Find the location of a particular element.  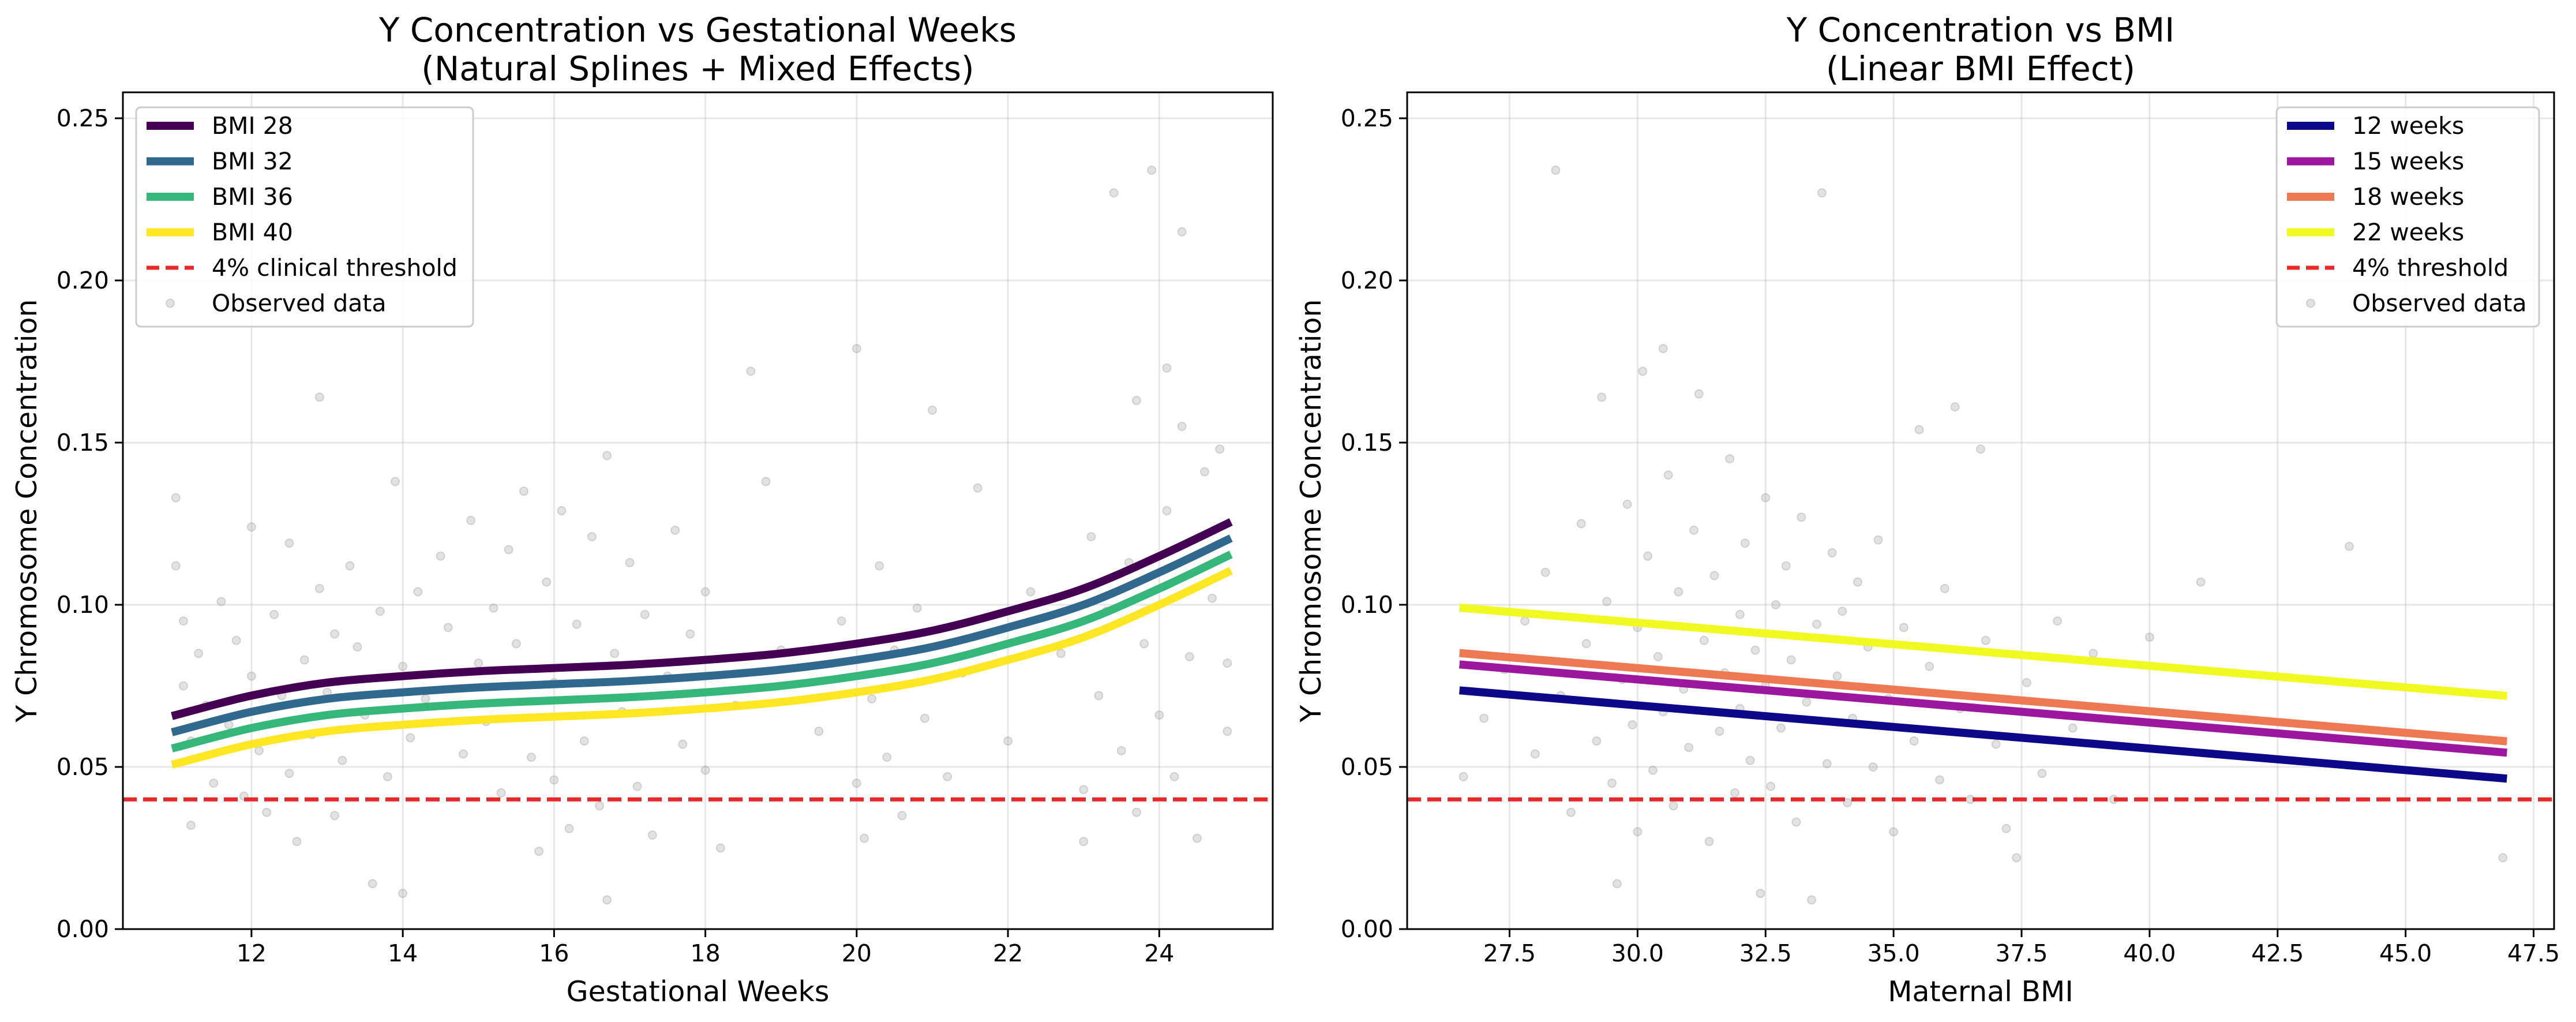

x-tick-label-7: 45.0 is located at coordinates (2405, 953).